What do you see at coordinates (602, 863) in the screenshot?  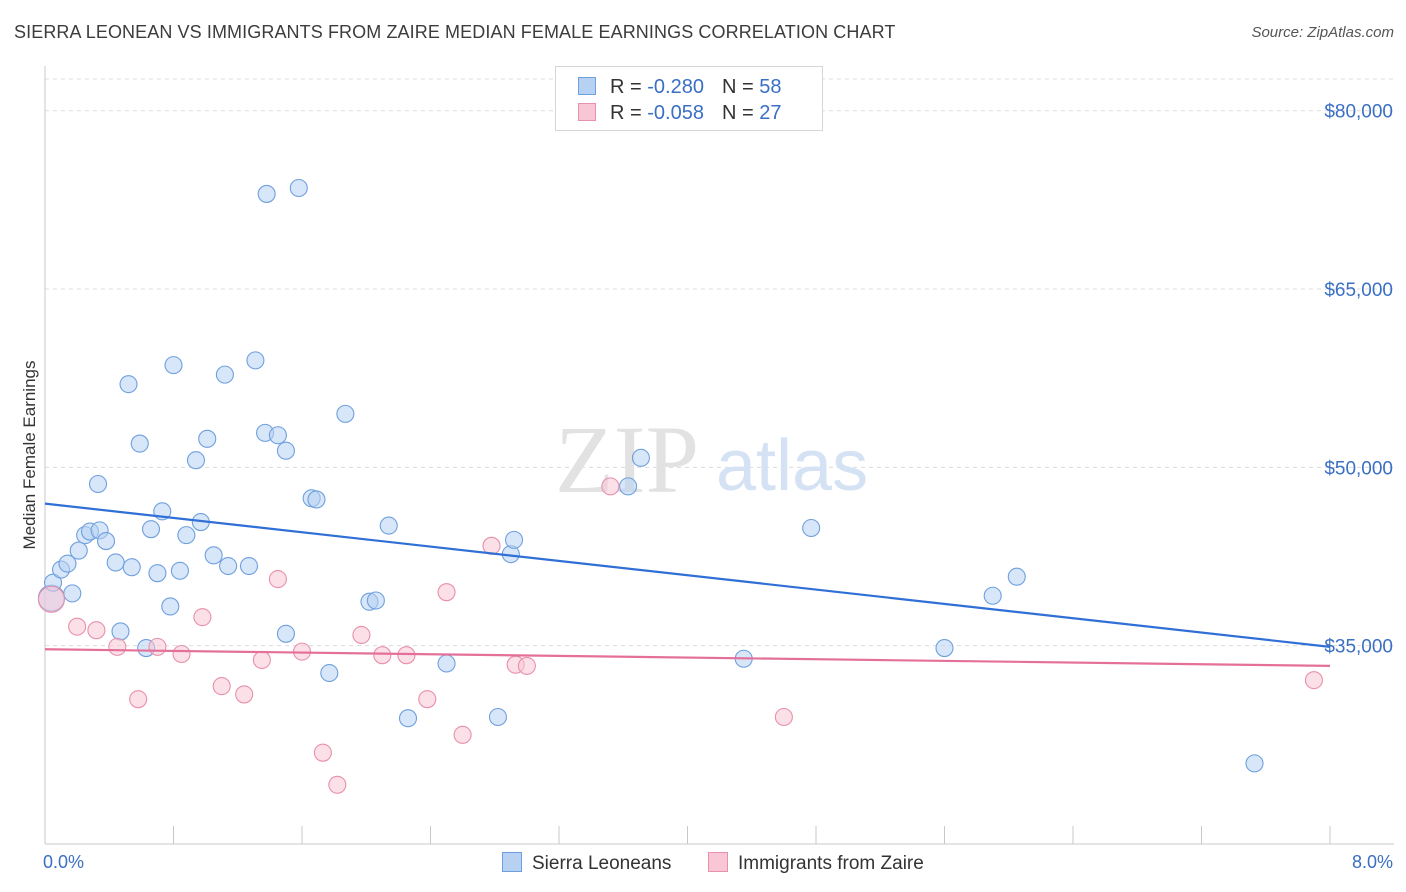 I see `legend-label: Sierra Leoneans` at bounding box center [602, 863].